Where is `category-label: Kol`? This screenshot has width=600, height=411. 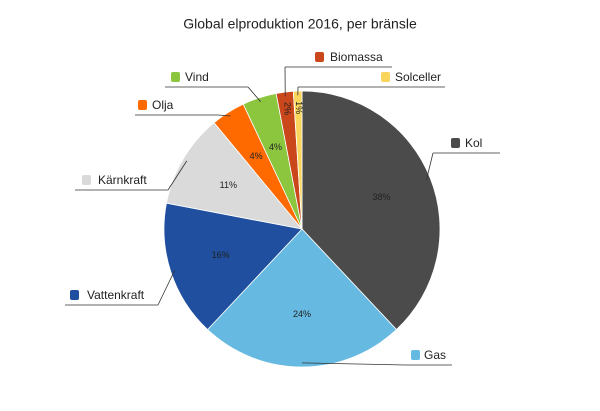
category-label: Kol is located at coordinates (473, 143).